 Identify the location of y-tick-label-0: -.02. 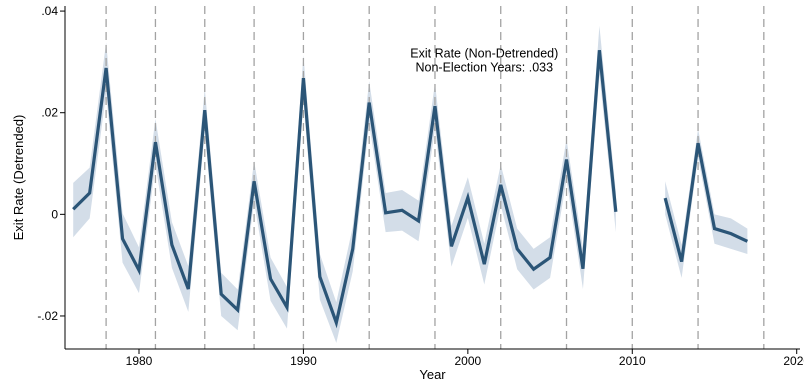
(47, 316).